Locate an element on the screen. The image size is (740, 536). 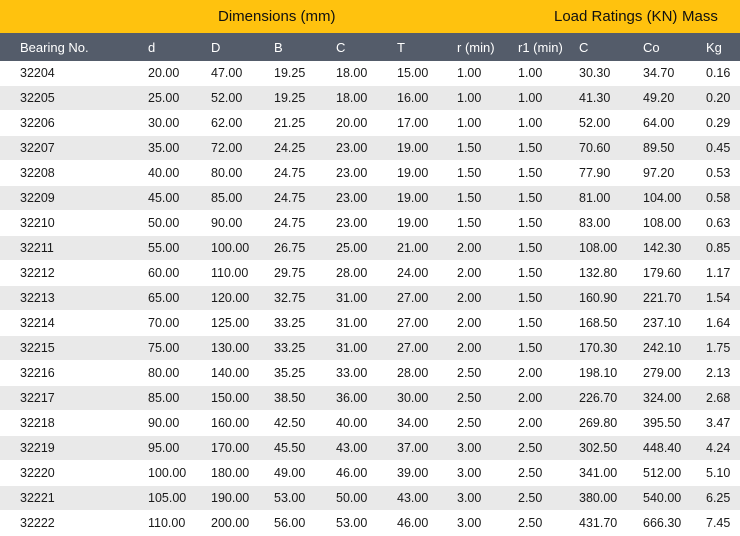
table-cell: 21.25 is located at coordinates (305, 123).